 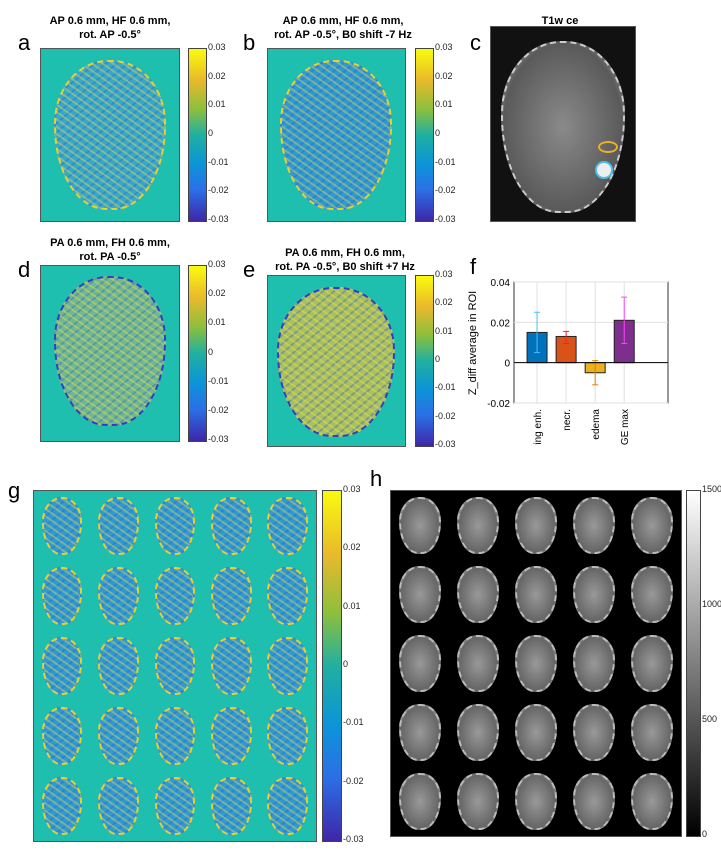 What do you see at coordinates (197, 135) in the screenshot?
I see `colorbar-a` at bounding box center [197, 135].